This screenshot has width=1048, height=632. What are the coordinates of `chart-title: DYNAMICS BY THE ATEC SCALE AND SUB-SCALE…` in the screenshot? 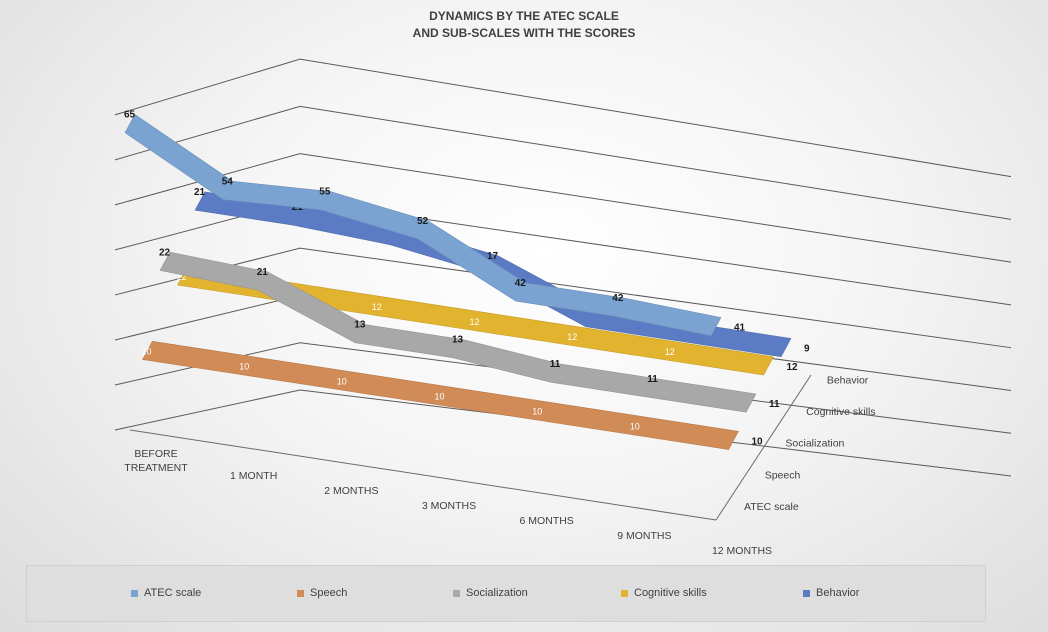 It's located at (524, 25).